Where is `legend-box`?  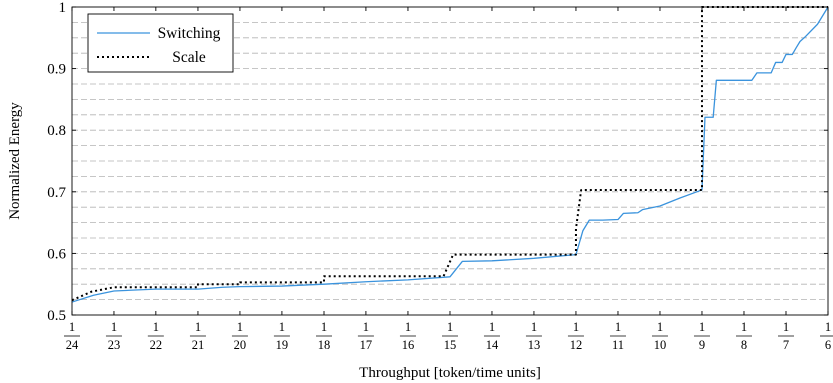
legend-box is located at coordinates (160, 43).